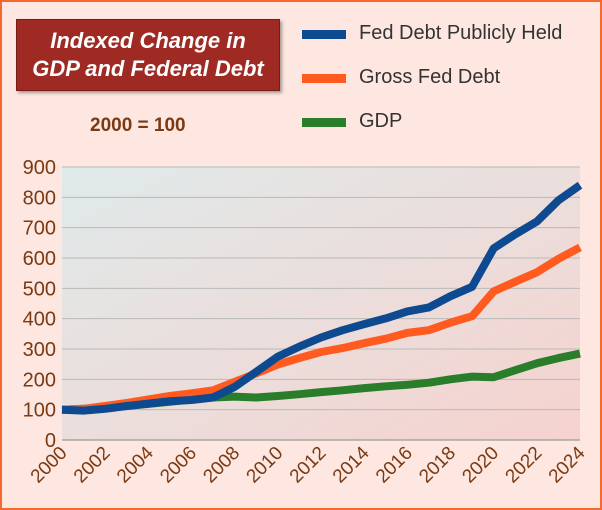 The height and width of the screenshot is (510, 602). What do you see at coordinates (49, 465) in the screenshot?
I see `x-tick-label: 2000` at bounding box center [49, 465].